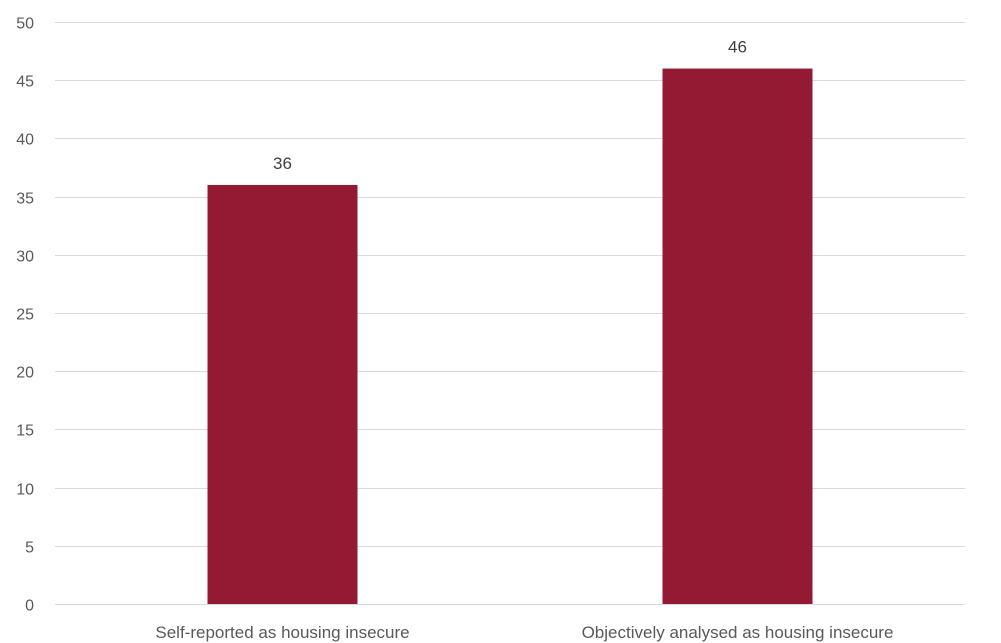 Image resolution: width=1001 pixels, height=643 pixels. I want to click on y-tick-label: 10, so click(25, 490).